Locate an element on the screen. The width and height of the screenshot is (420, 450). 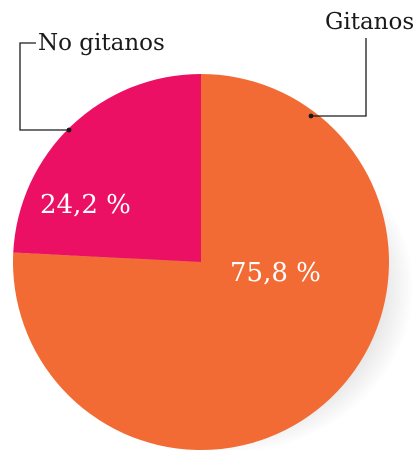
leader-dot-gitanos is located at coordinates (311, 116).